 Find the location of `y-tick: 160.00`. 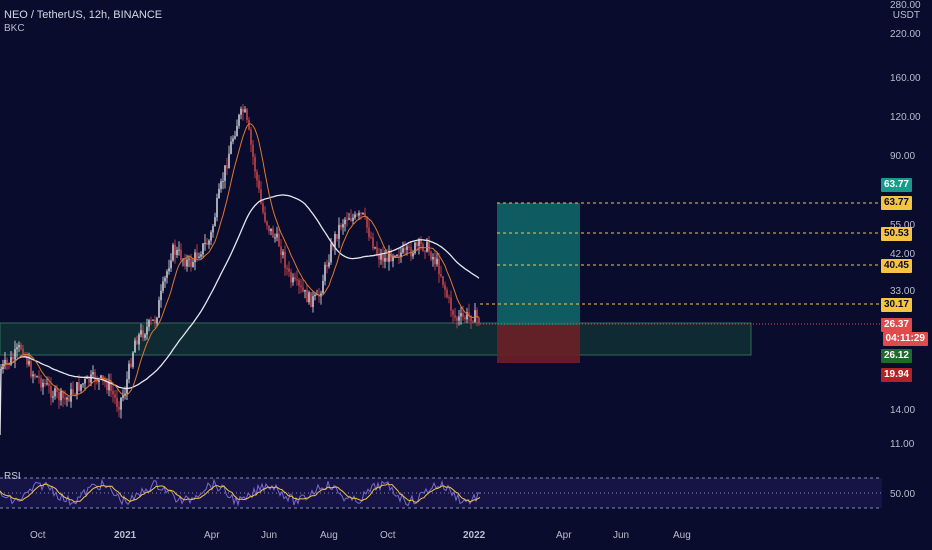

y-tick: 160.00 is located at coordinates (905, 78).